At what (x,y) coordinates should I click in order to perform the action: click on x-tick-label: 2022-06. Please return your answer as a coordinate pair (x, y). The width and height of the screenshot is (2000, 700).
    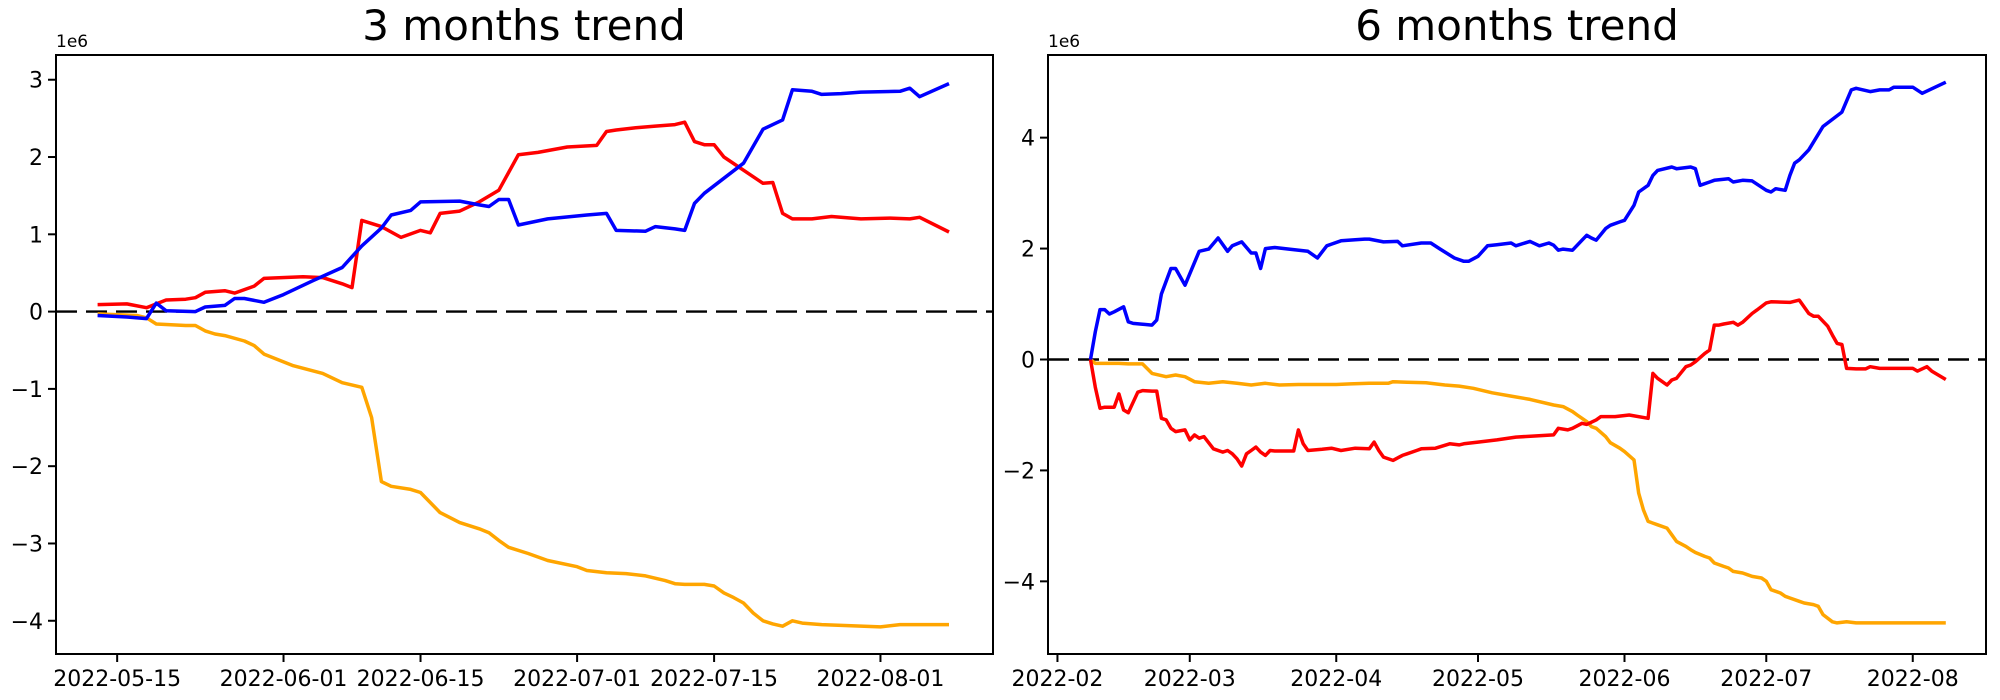
    Looking at the image, I should click on (1625, 679).